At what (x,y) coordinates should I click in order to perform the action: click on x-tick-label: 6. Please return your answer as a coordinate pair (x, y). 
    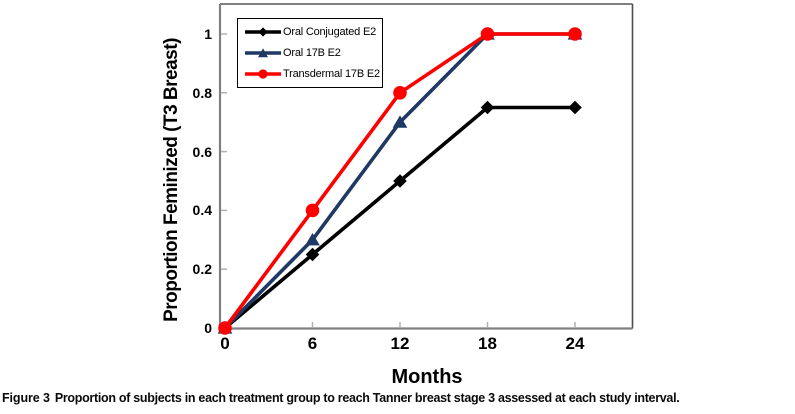
    Looking at the image, I should click on (312, 343).